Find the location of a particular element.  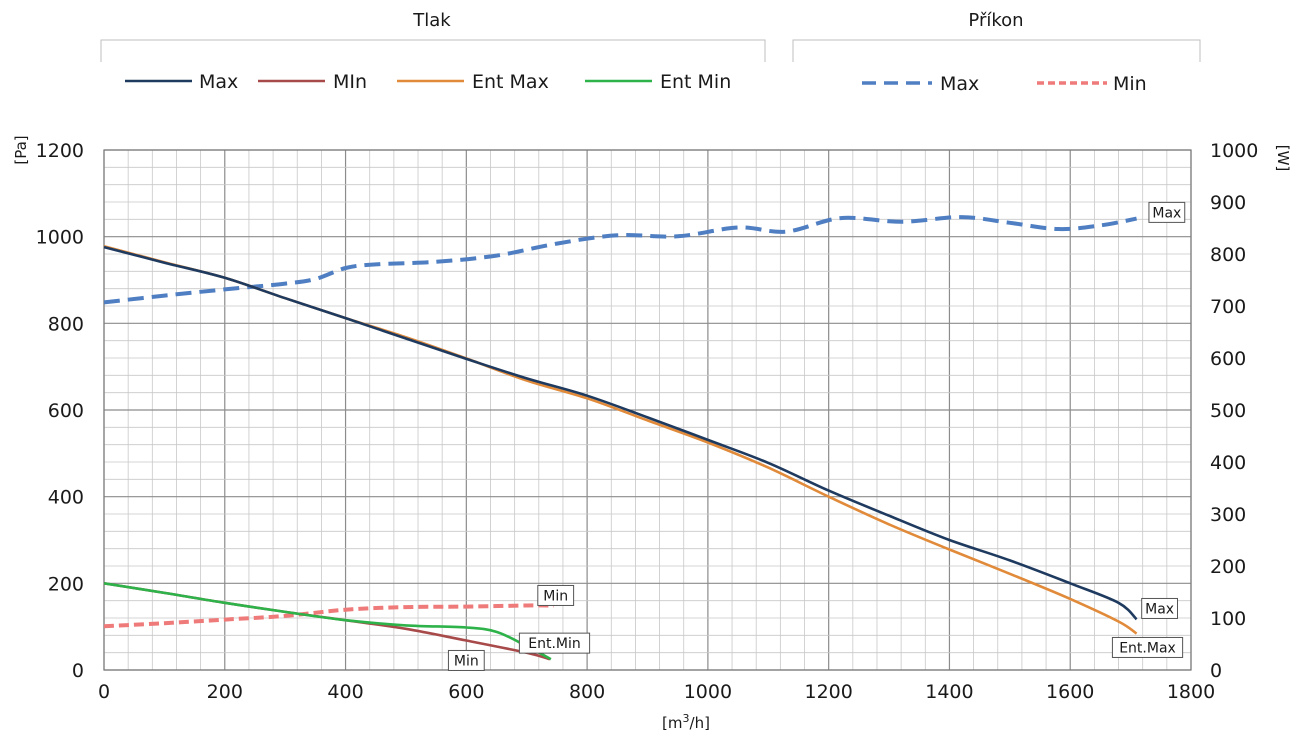

y-right-tick-label: 500 is located at coordinates (1228, 411).